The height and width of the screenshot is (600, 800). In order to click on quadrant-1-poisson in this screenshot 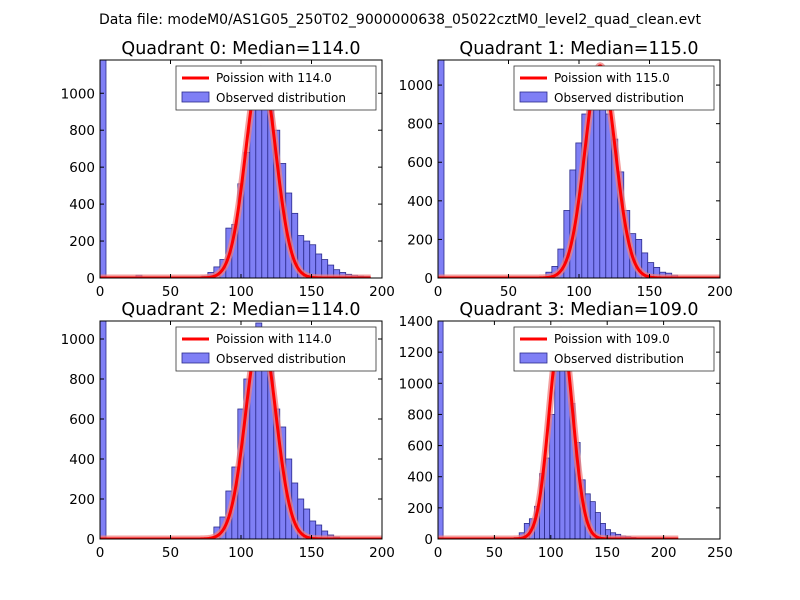, I will do `click(579, 170)`.